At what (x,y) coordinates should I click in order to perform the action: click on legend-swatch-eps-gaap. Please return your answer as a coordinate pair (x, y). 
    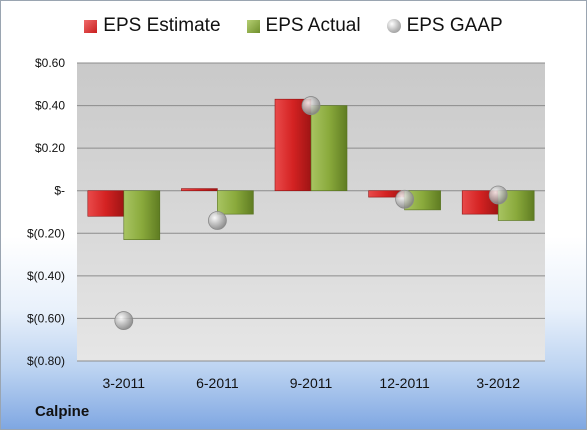
    Looking at the image, I should click on (393, 26).